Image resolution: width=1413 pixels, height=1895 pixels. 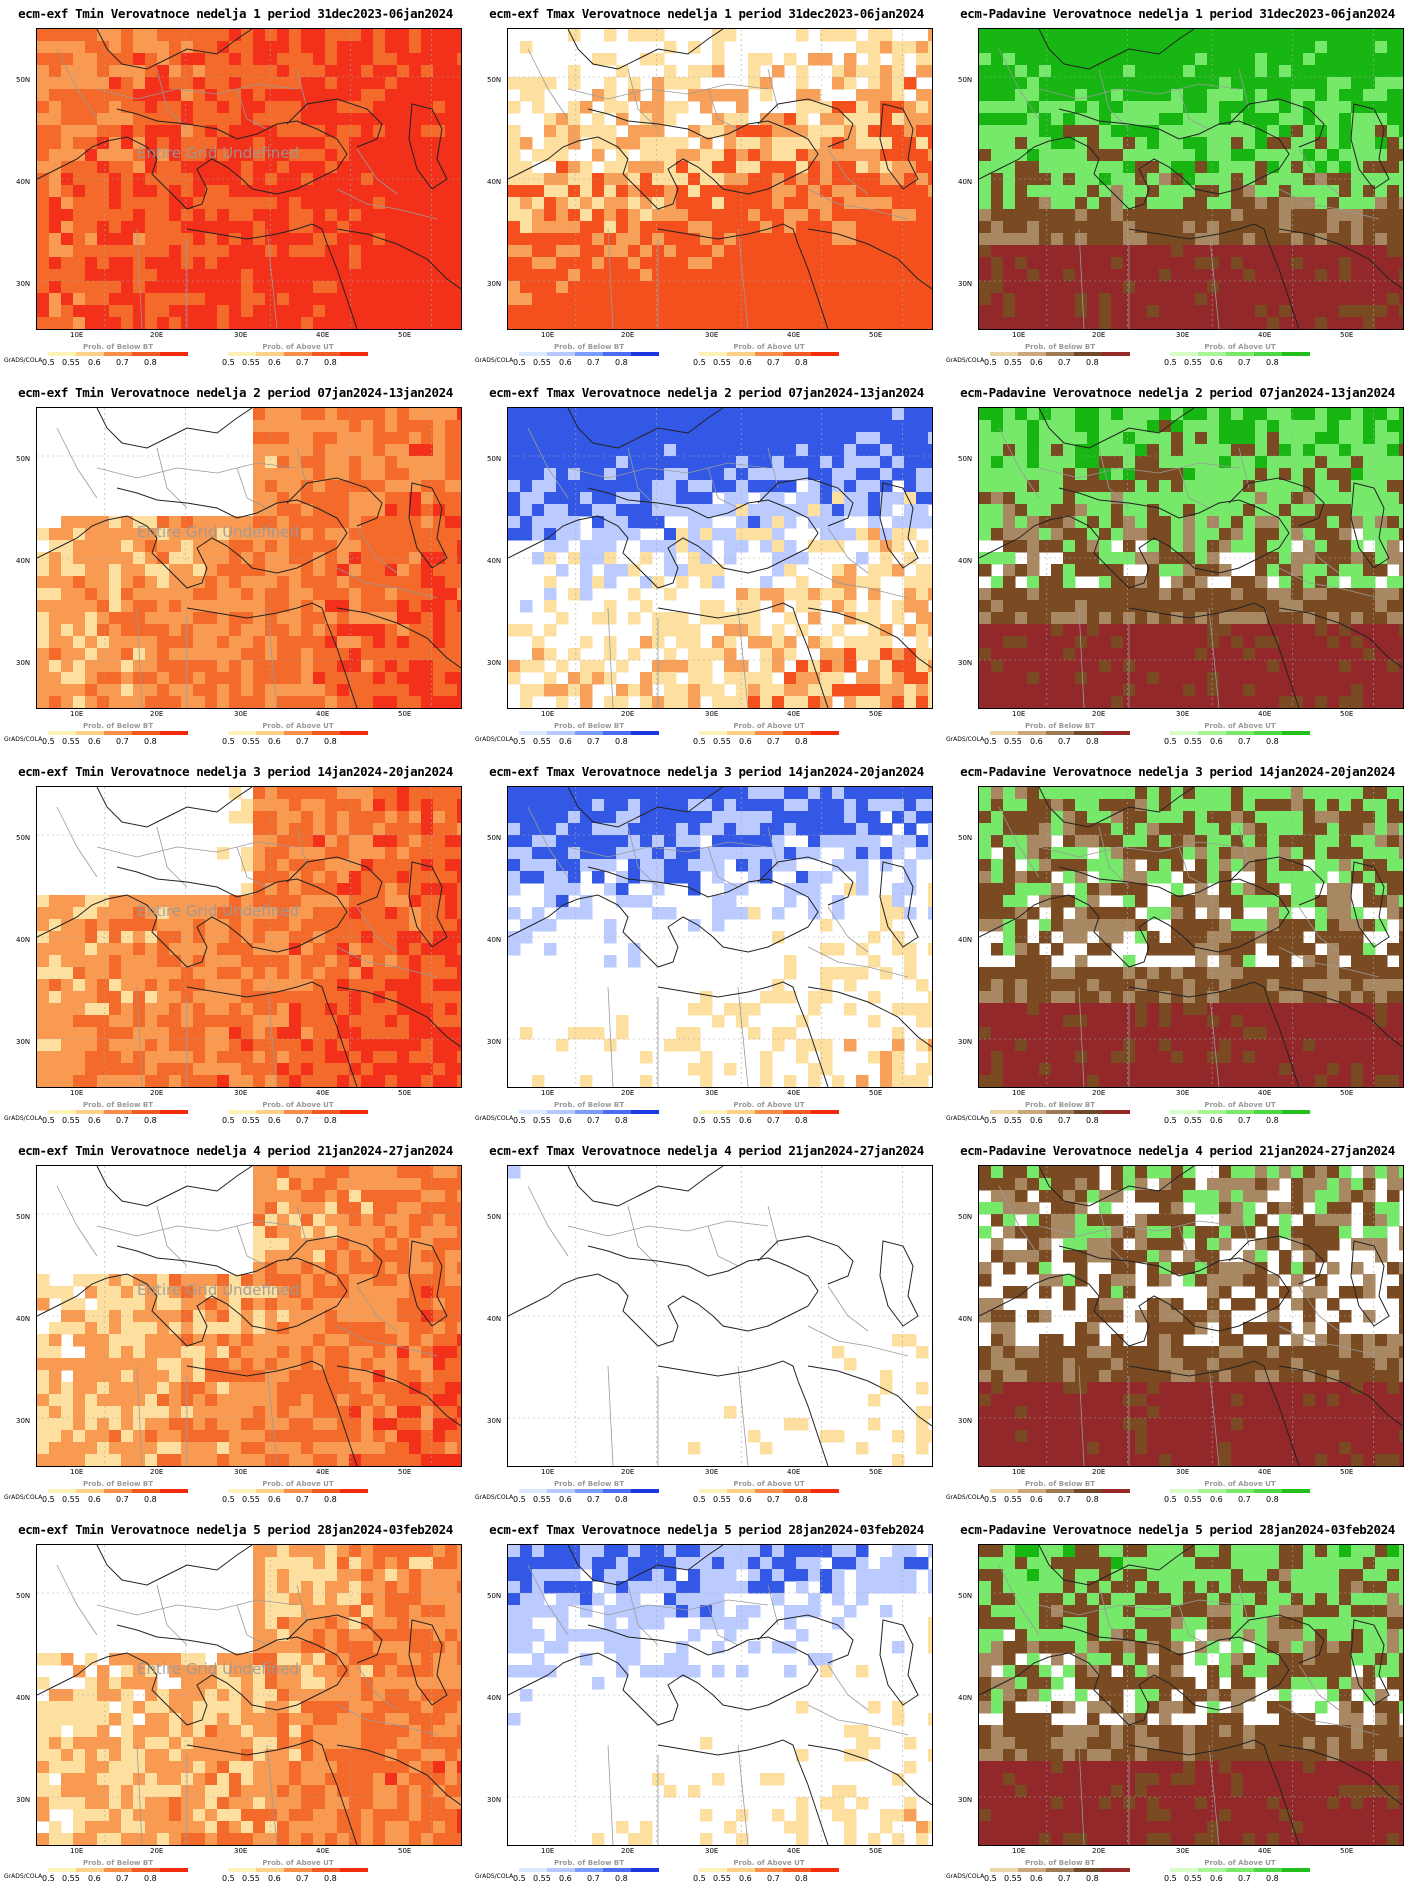 I want to click on legend-colorbar, so click(x=1240, y=354).